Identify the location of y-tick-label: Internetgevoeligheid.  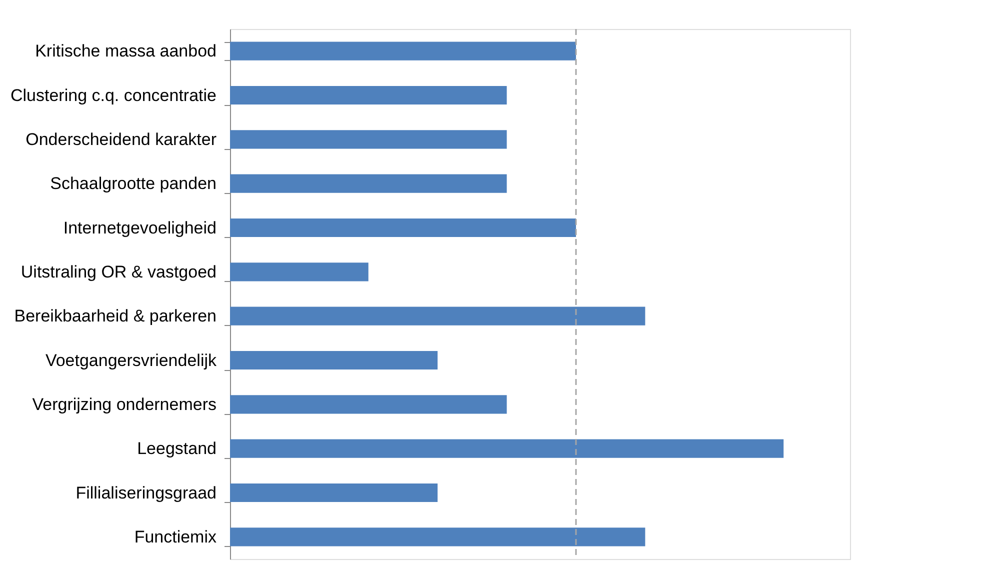
(139, 228).